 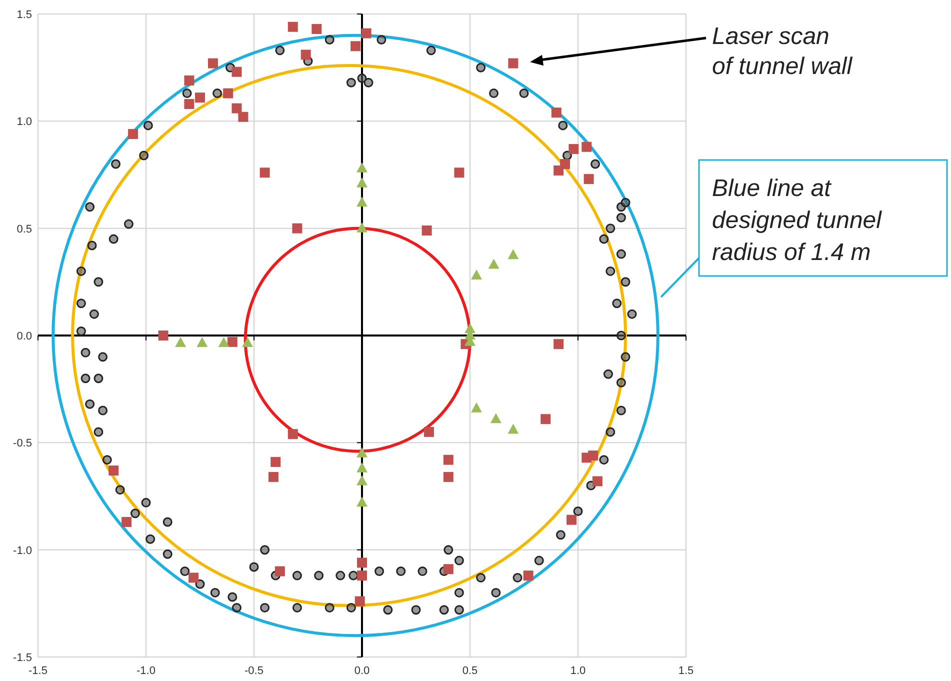 What do you see at coordinates (578, 671) in the screenshot?
I see `x-tick-label: 1.0` at bounding box center [578, 671].